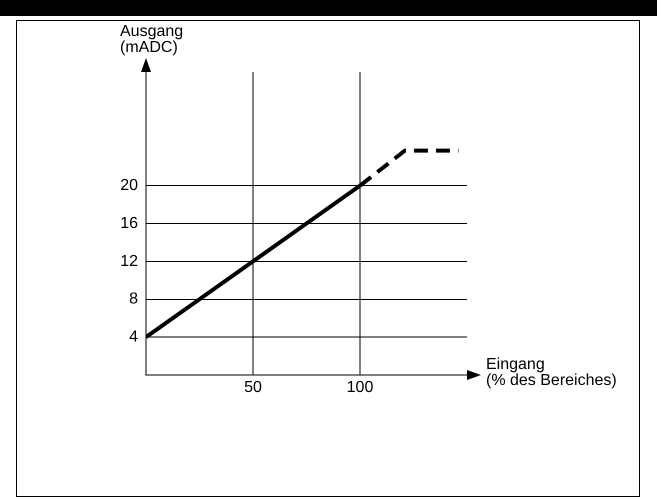  What do you see at coordinates (129, 261) in the screenshot?
I see `y-tick-label: 12` at bounding box center [129, 261].